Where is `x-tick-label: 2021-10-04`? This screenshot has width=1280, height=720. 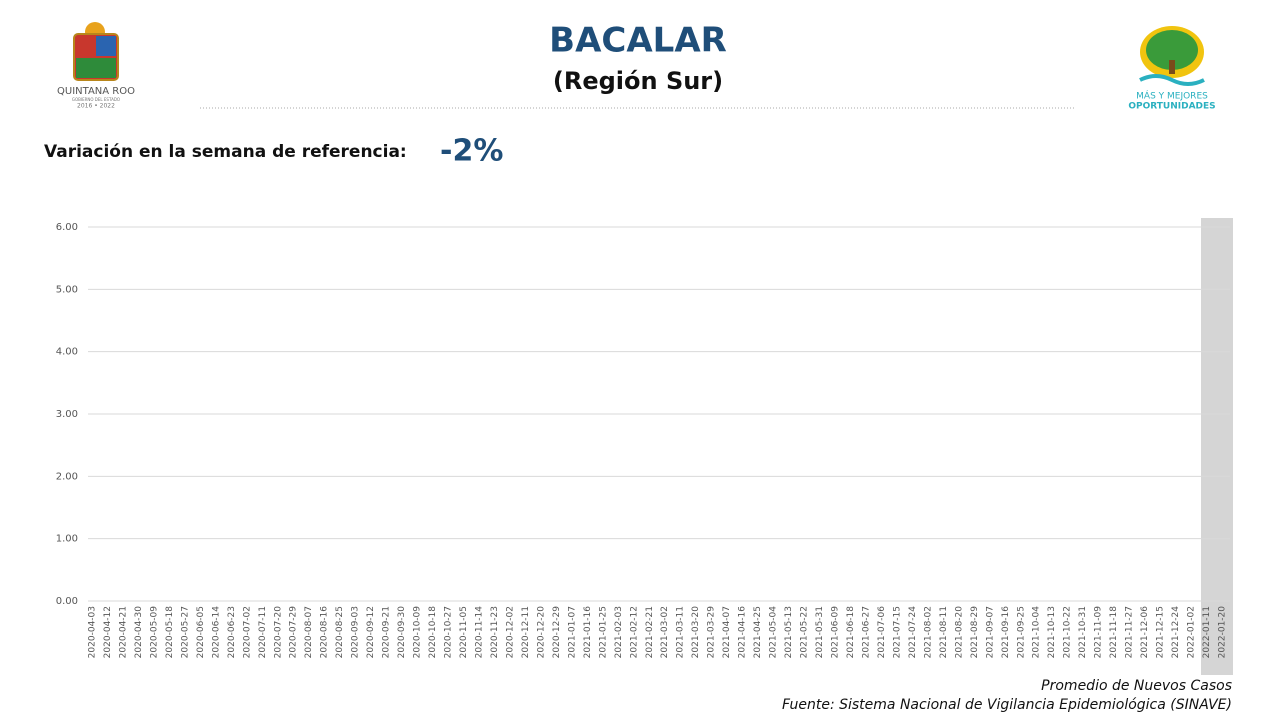 x-tick-label: 2021-10-04 is located at coordinates (1037, 632).